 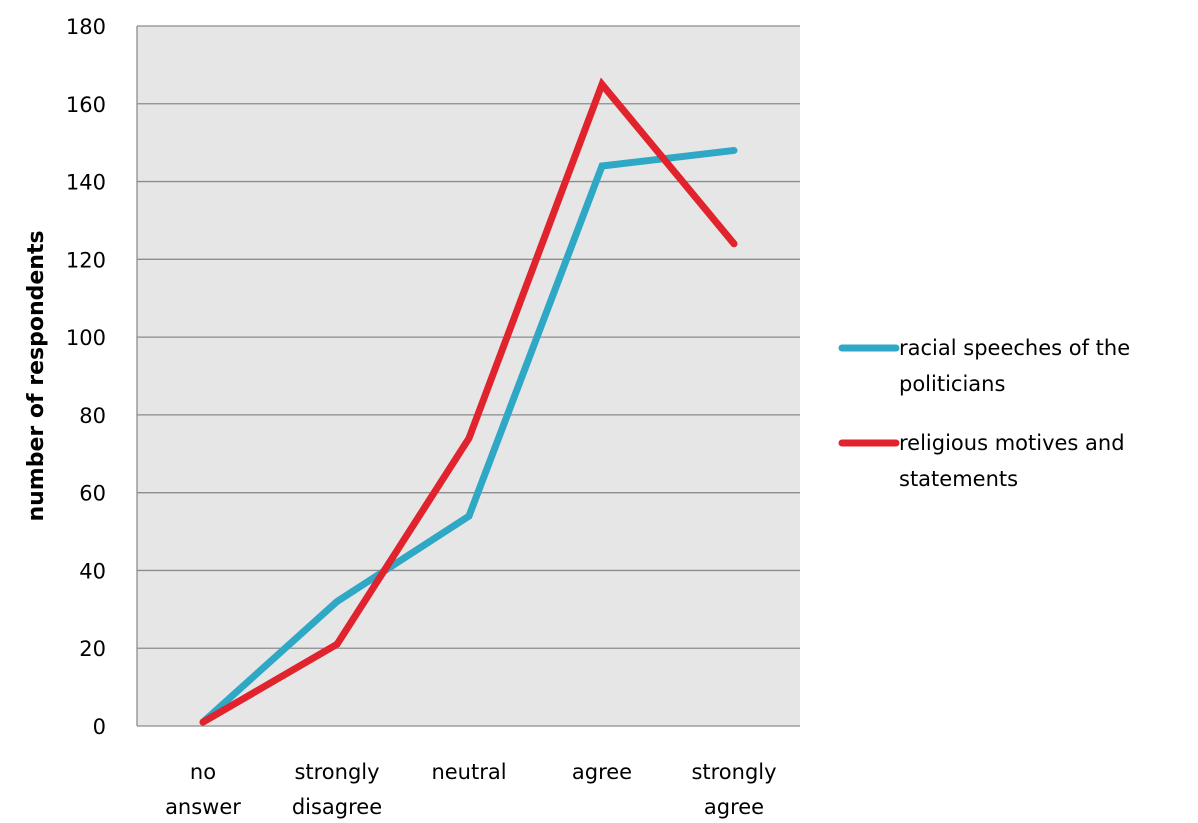 What do you see at coordinates (86, 338) in the screenshot?
I see `y-tick-label: 100` at bounding box center [86, 338].